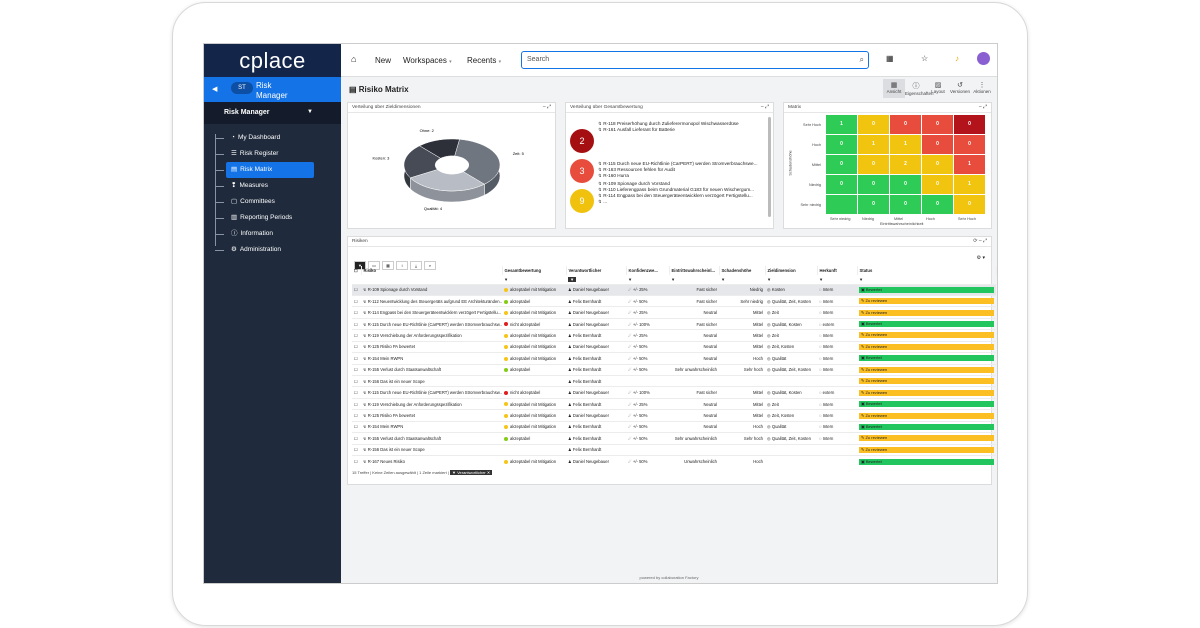 This screenshot has height=628, width=1200. What do you see at coordinates (272, 113) in the screenshot?
I see `section-header: Risk Manager ▼` at bounding box center [272, 113].